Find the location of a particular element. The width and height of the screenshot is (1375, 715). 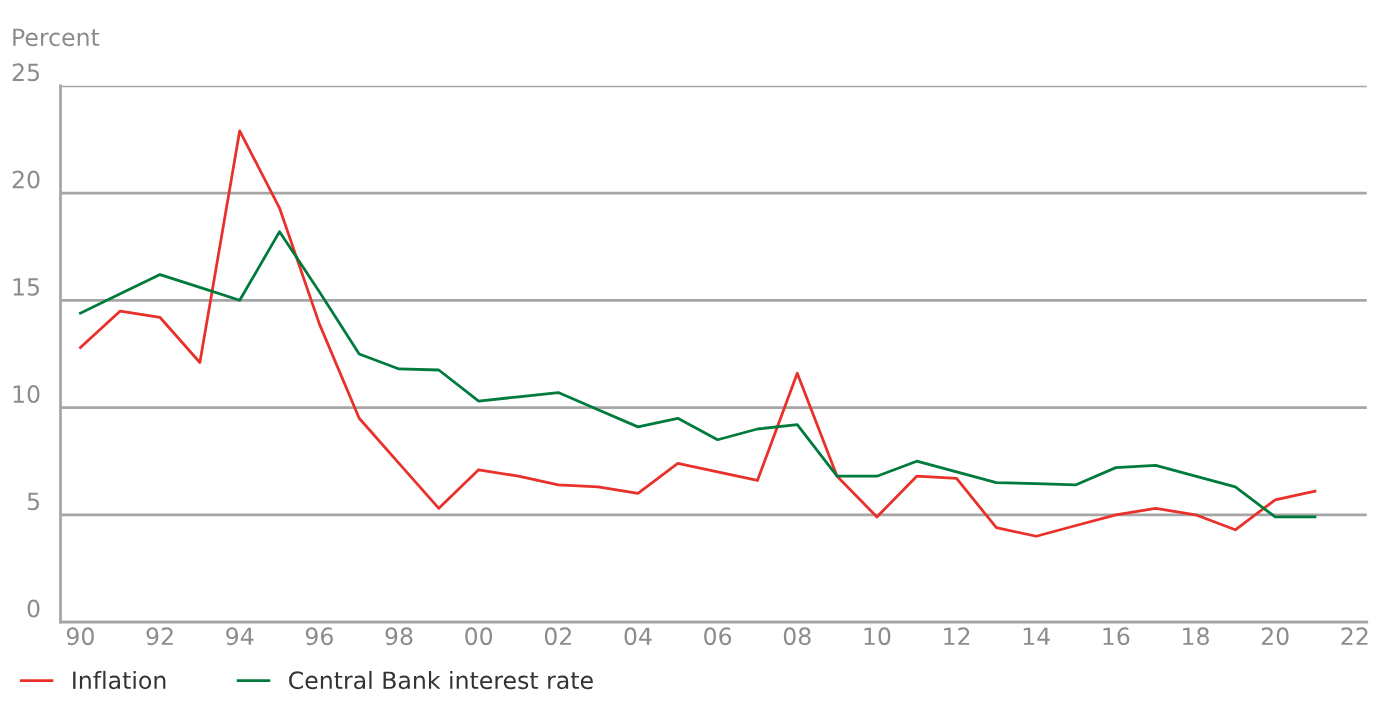

y-tick-label: 25 is located at coordinates (25, 72).